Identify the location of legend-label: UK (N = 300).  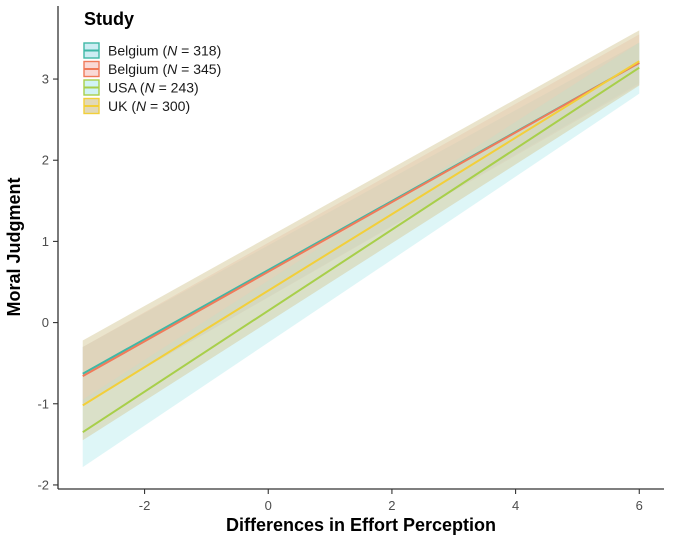
(149, 106).